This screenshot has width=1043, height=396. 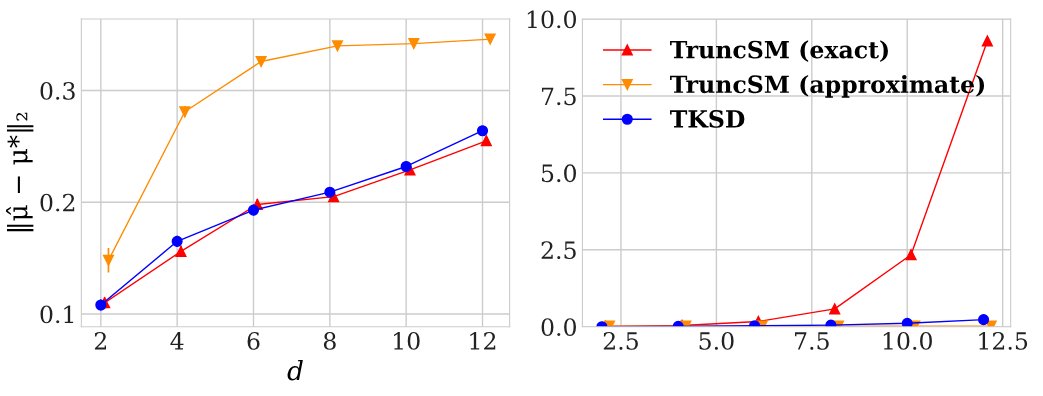 I want to click on x-tick-label: 10, so click(x=407, y=340).